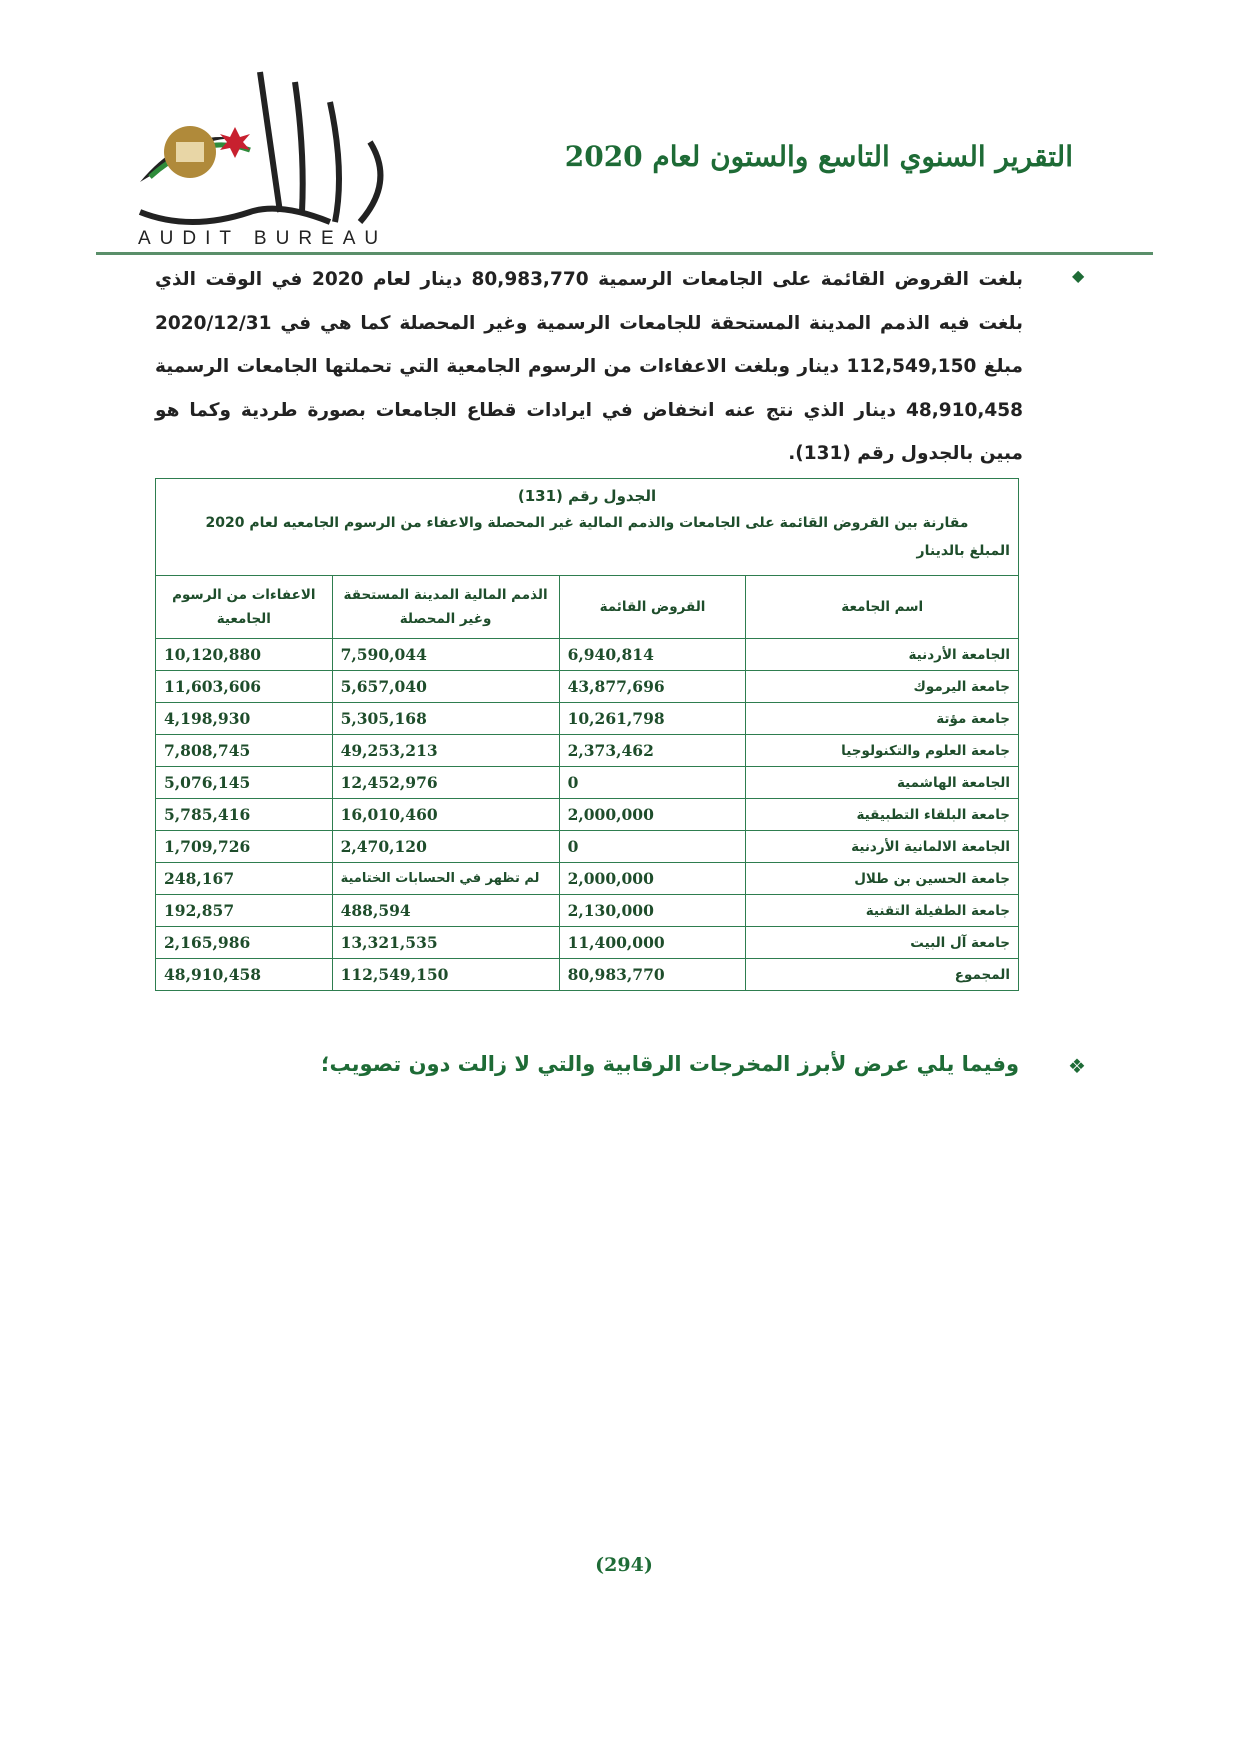 Image resolution: width=1241 pixels, height=1755 pixels. What do you see at coordinates (818, 156) in the screenshot?
I see `report-title: التقرير السنوي التاسع والستون لعام 2020` at bounding box center [818, 156].